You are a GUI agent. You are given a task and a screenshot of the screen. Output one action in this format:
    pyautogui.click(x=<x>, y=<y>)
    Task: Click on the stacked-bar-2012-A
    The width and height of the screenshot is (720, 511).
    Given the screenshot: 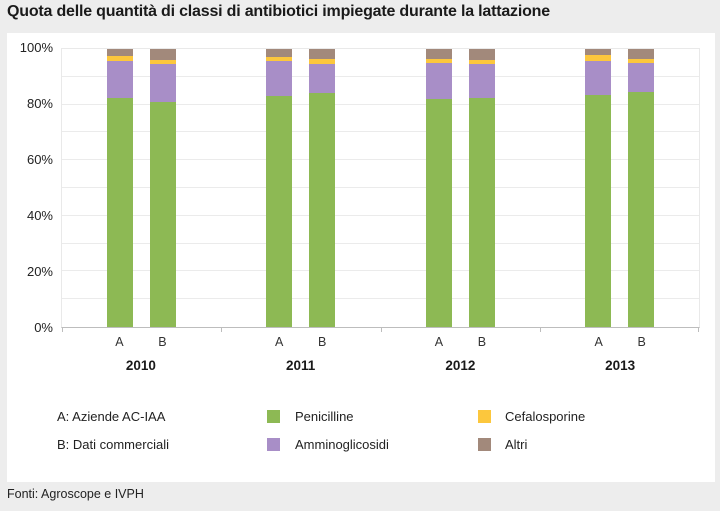 What is the action you would take?
    pyautogui.click(x=438, y=188)
    